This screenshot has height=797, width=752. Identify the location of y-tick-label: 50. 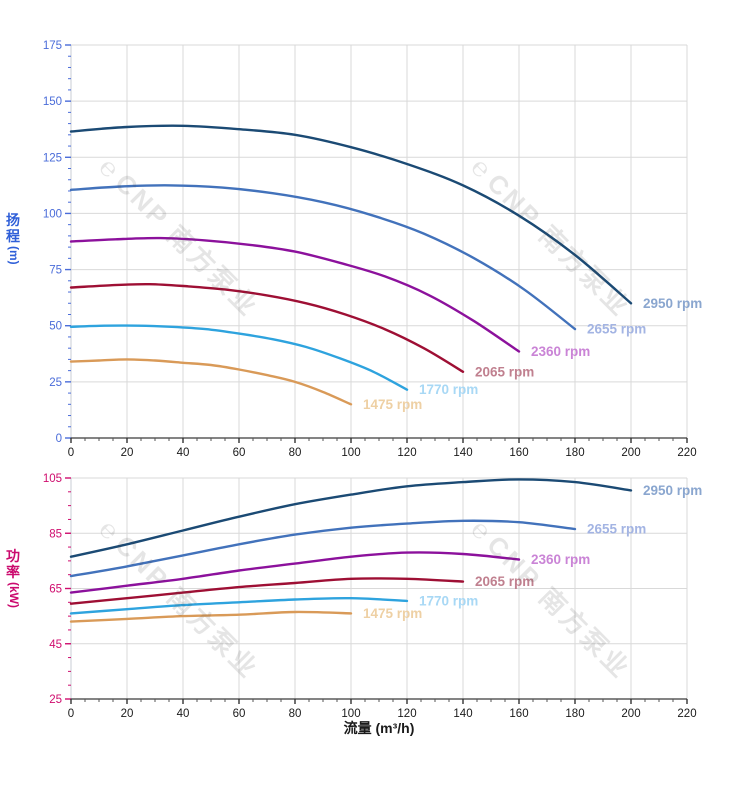
(55, 327).